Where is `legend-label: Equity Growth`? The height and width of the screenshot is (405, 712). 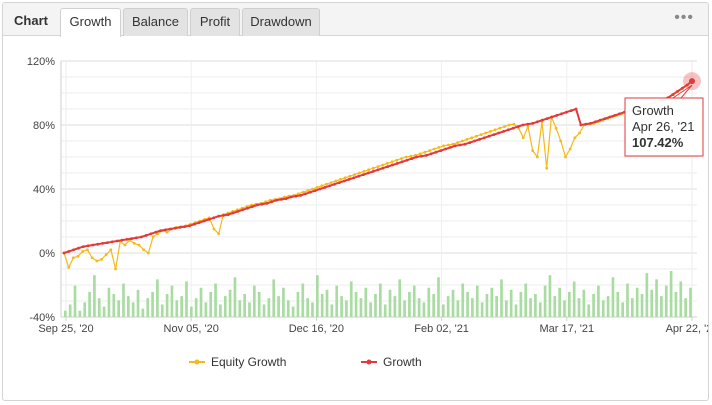
legend-label: Equity Growth is located at coordinates (248, 362).